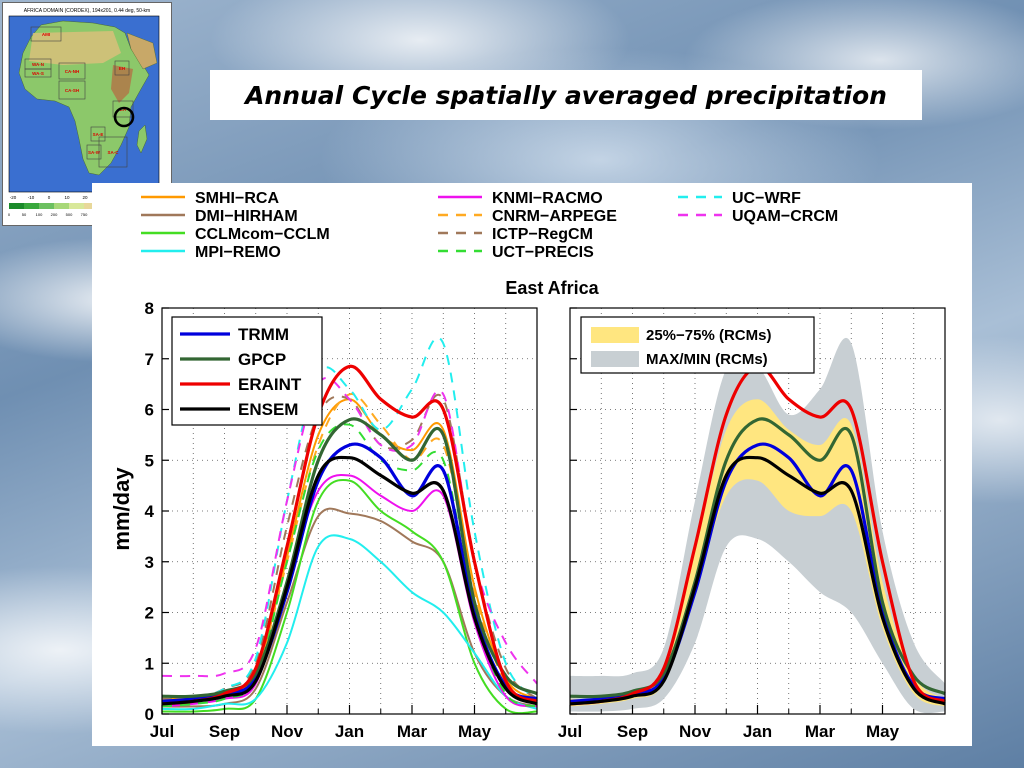 This screenshot has width=1024, height=768. Describe the element at coordinates (75, 48) in the screenshot. I see `sahara-region` at that location.